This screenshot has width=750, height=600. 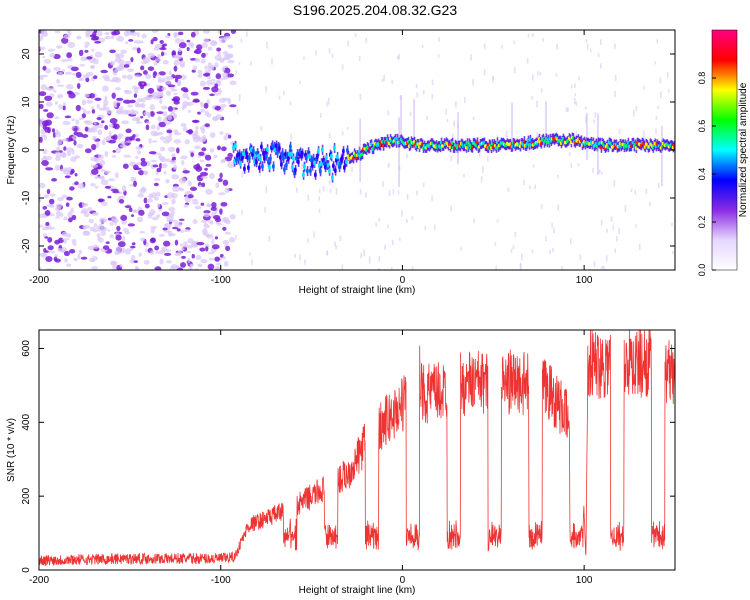 What do you see at coordinates (39, 280) in the screenshot?
I see `spectrogram-x-tick-label: -200` at bounding box center [39, 280].